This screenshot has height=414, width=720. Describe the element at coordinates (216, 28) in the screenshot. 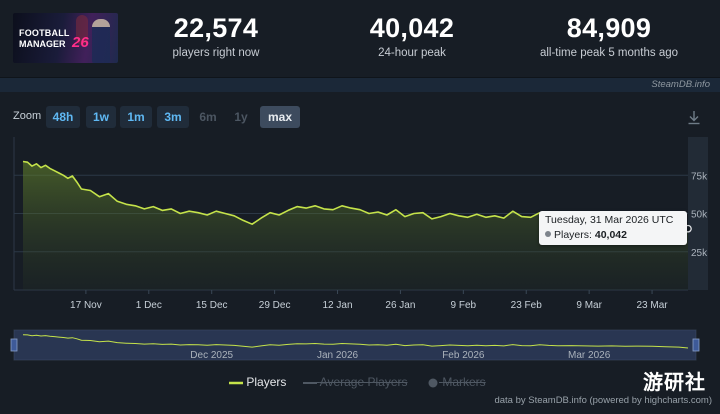

I see `stat-value: 22,574` at that location.